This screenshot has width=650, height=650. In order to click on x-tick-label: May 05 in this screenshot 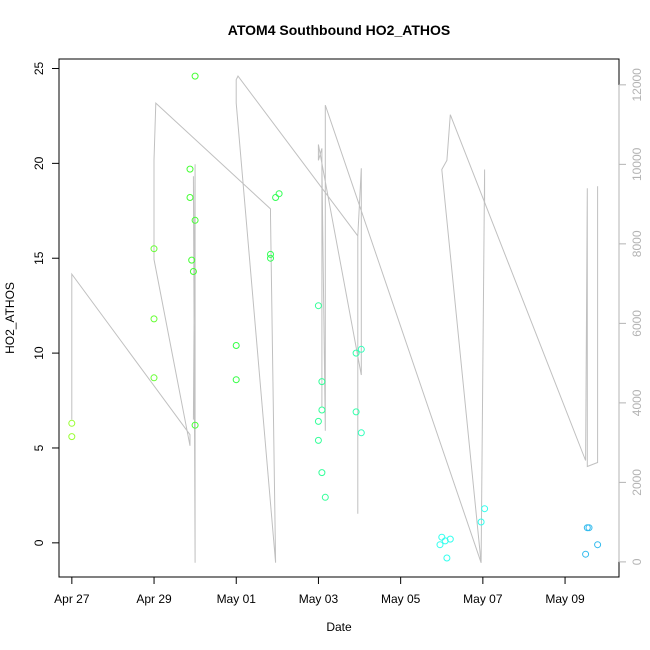, I will do `click(401, 599)`.